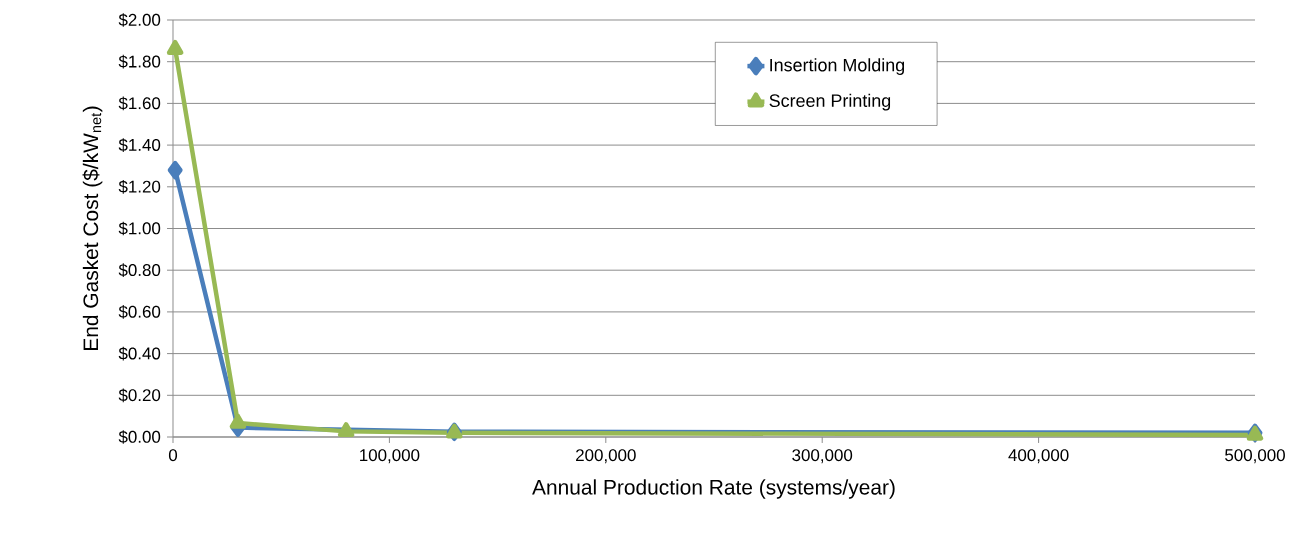  Describe the element at coordinates (822, 456) in the screenshot. I see `x-tick-label: 300,000` at that location.